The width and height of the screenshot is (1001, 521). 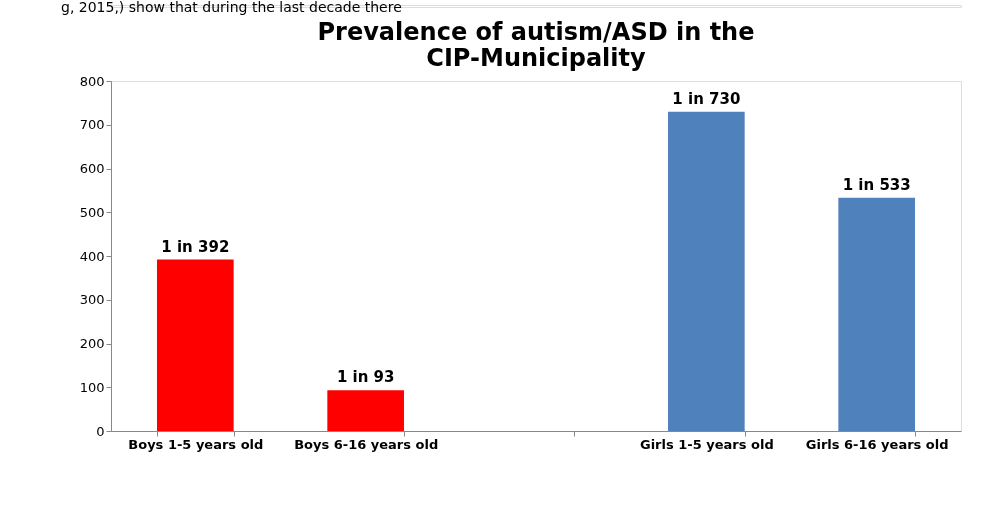 What do you see at coordinates (536, 45) in the screenshot?
I see `chart-title: Prevalence of autism/ASD in the CIP-Municipality` at bounding box center [536, 45].